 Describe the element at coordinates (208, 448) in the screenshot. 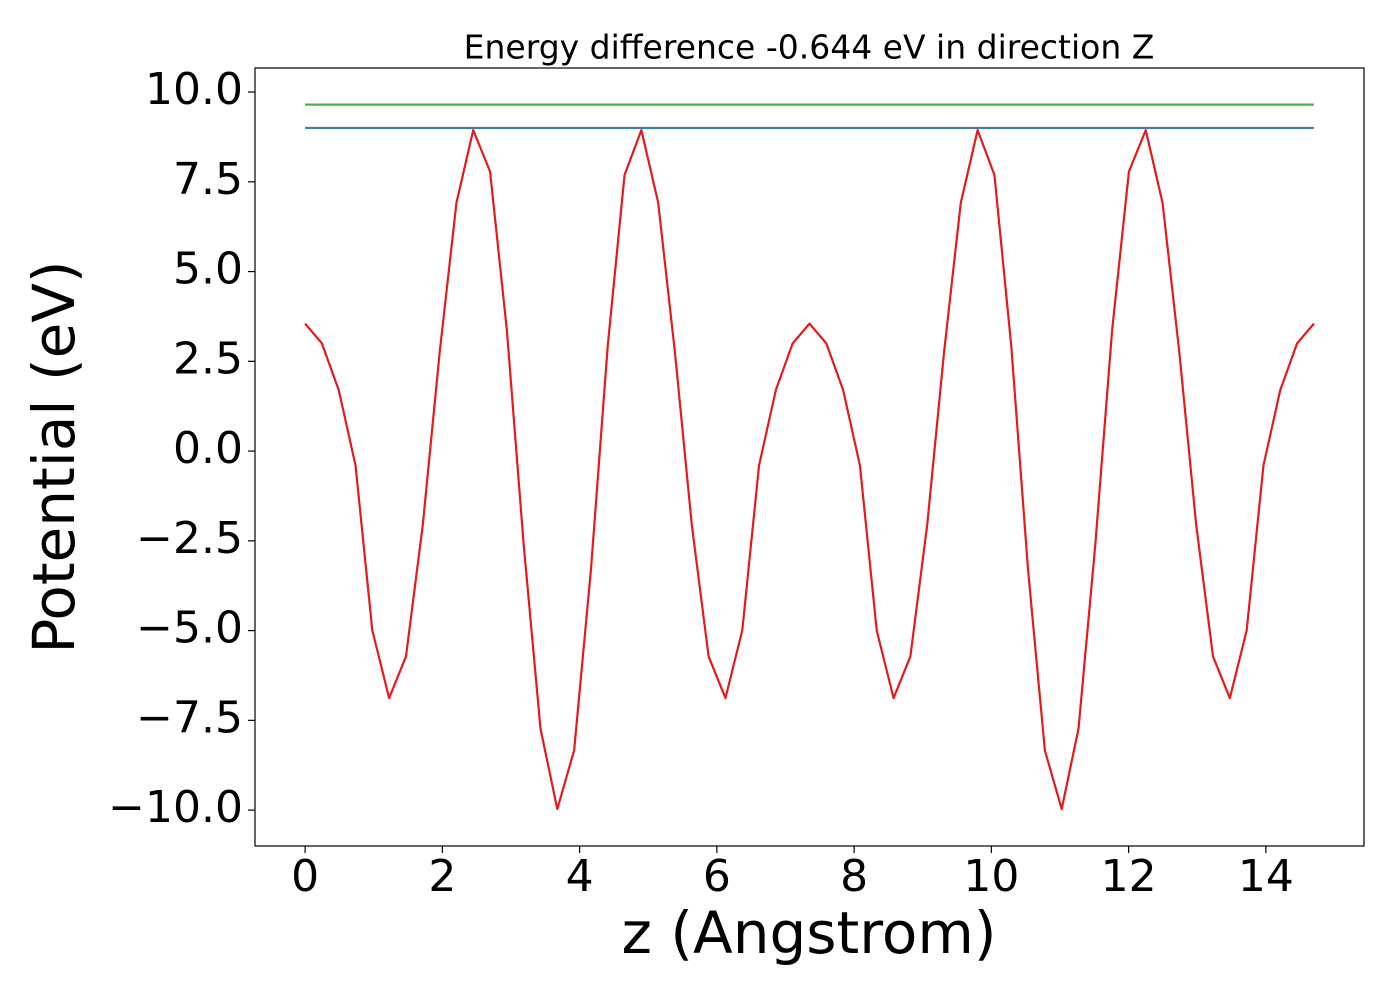

I see `y-tick-label: 0.0` at that location.